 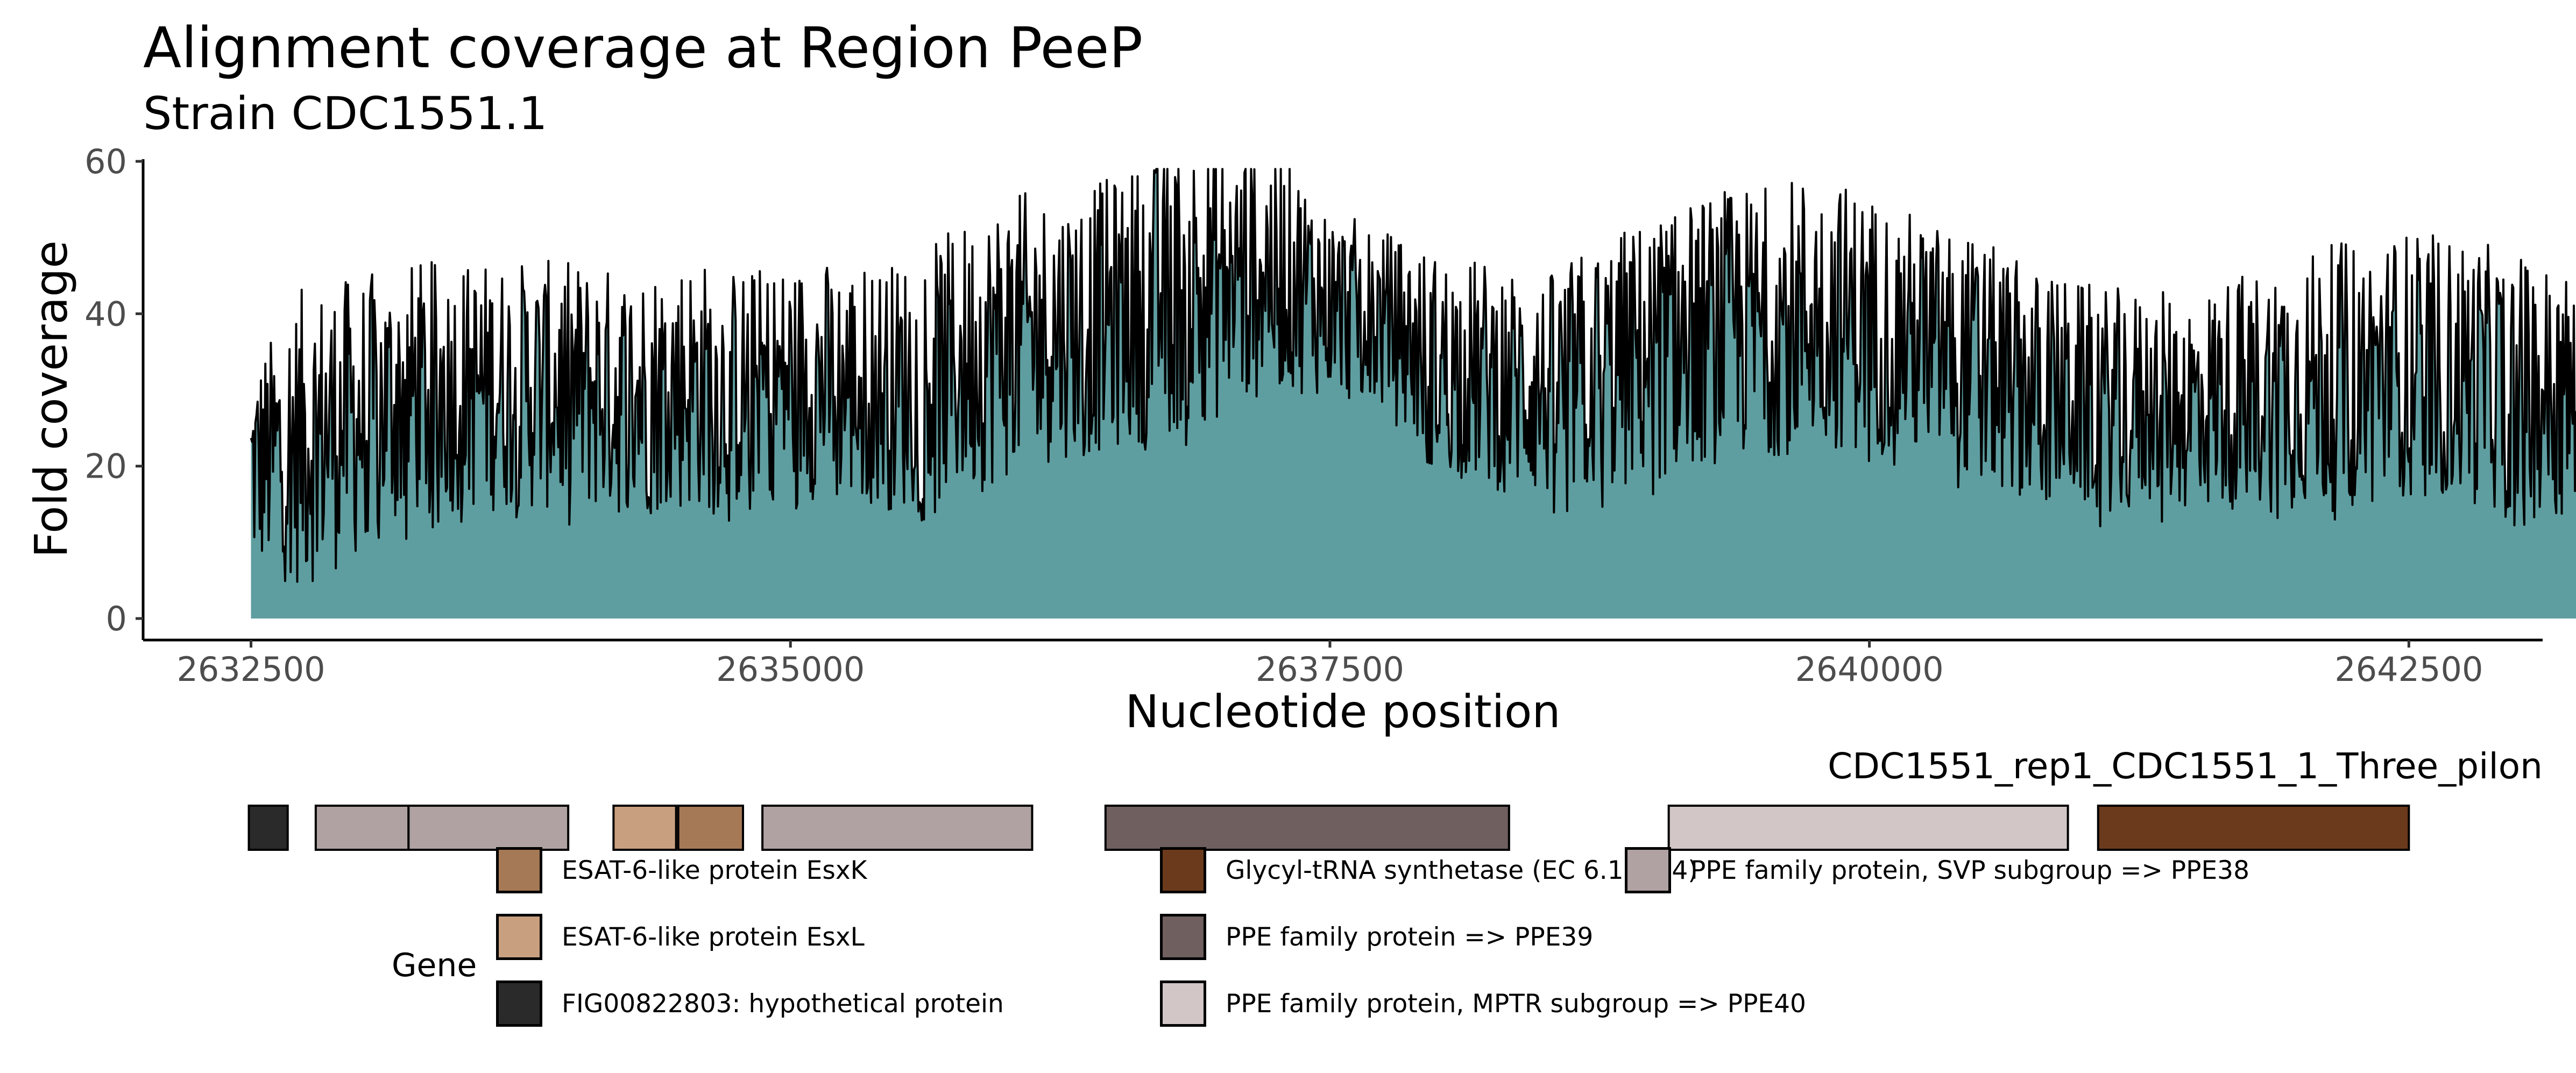 I want to click on legend-label: PPE family protein => PPE39, so click(x=1410, y=937).